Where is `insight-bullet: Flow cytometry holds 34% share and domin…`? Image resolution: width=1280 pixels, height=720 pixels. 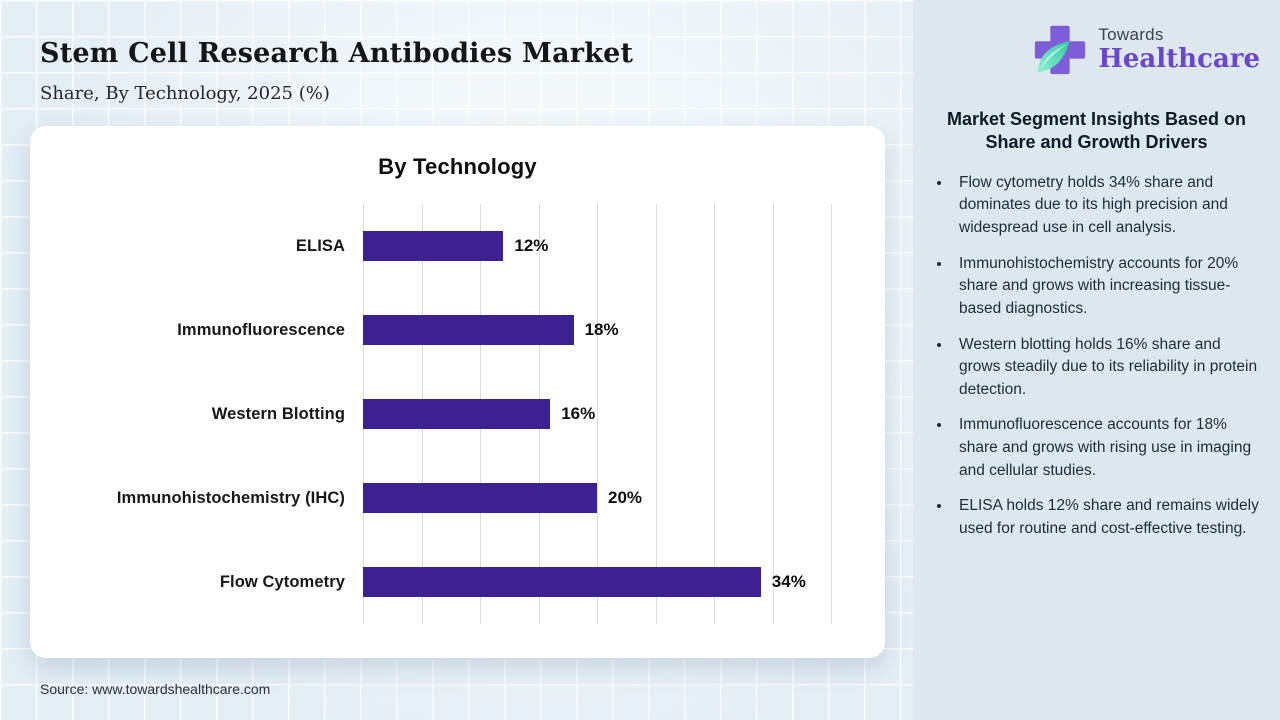 insight-bullet: Flow cytometry holds 34% share and domin… is located at coordinates (1106, 206).